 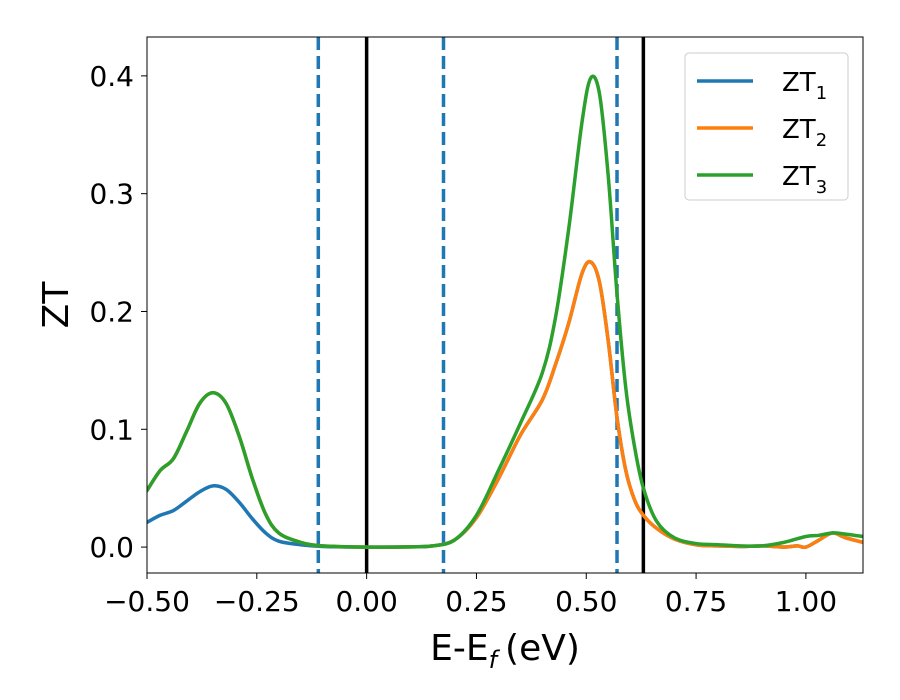 What do you see at coordinates (366, 601) in the screenshot?
I see `x-tick-label: 0.00` at bounding box center [366, 601].